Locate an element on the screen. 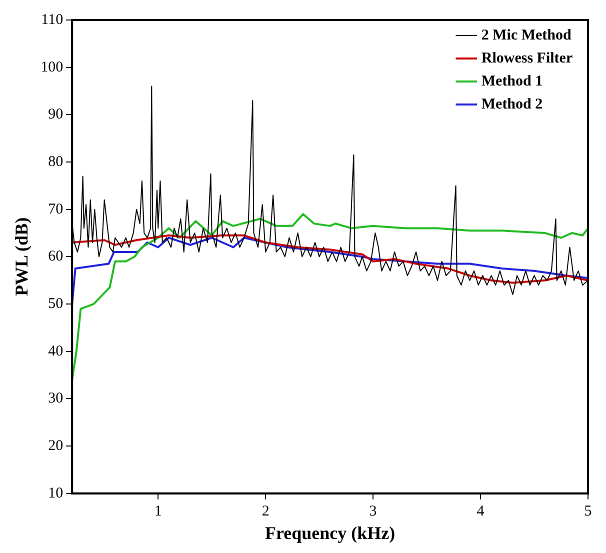 Image resolution: width=606 pixels, height=553 pixels. x-axis-title: Frequency (kHz) is located at coordinates (330, 532).